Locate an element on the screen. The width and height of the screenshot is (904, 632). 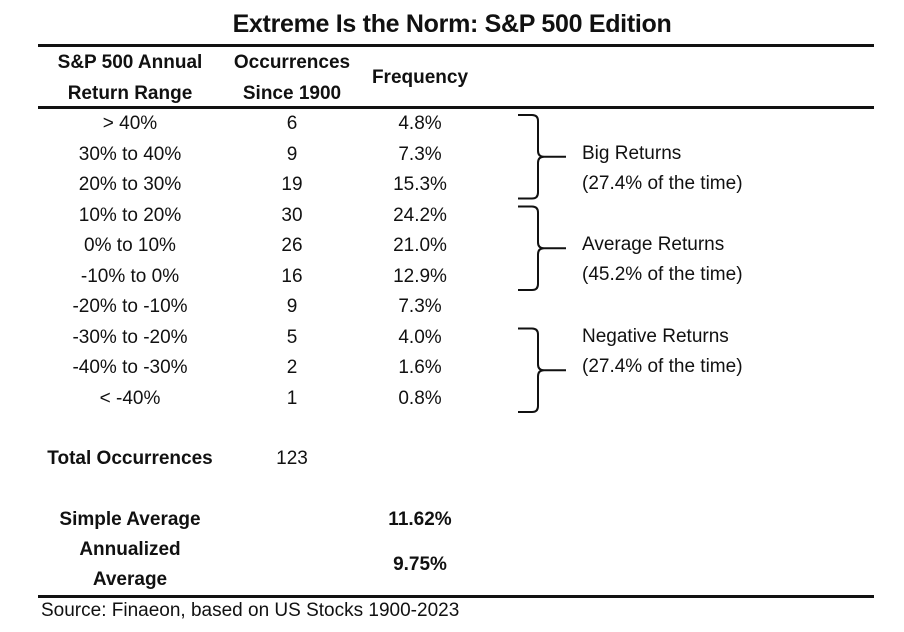
header-frequency-line1: Frequency is located at coordinates (420, 77).